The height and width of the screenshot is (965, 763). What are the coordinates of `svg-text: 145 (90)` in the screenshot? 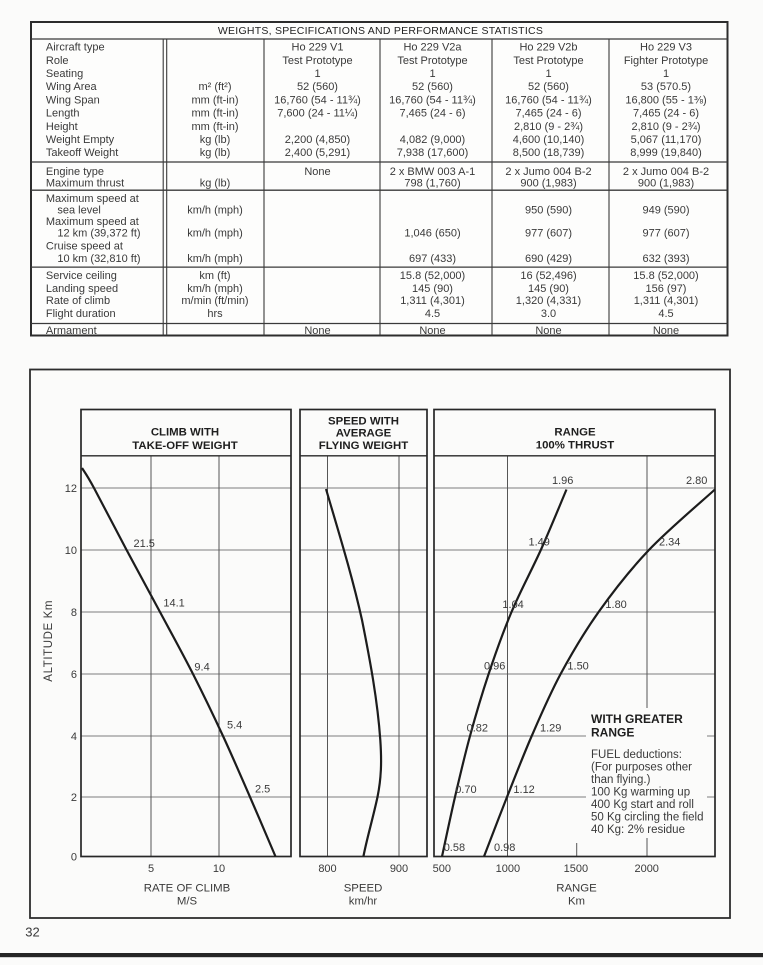 It's located at (548, 289).